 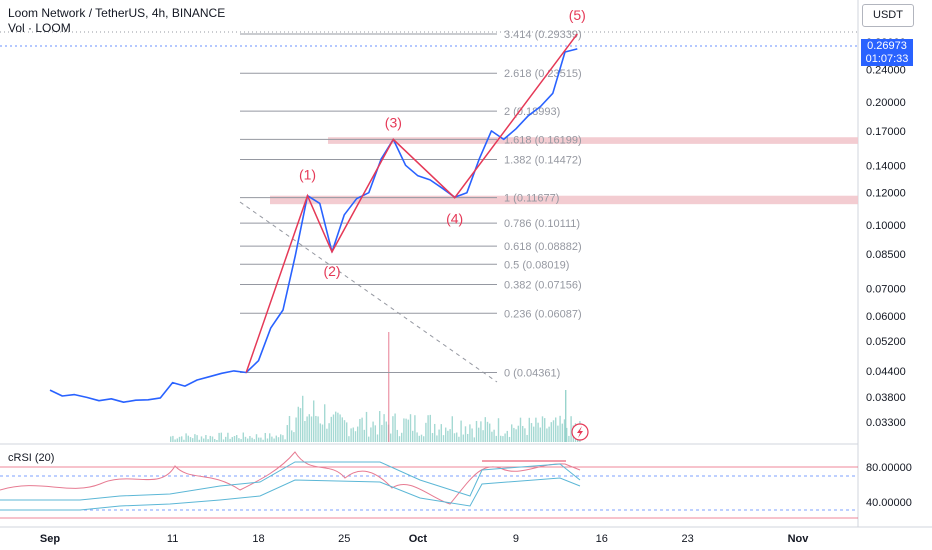 I want to click on price-tick-label: 0.03800, so click(x=886, y=398).